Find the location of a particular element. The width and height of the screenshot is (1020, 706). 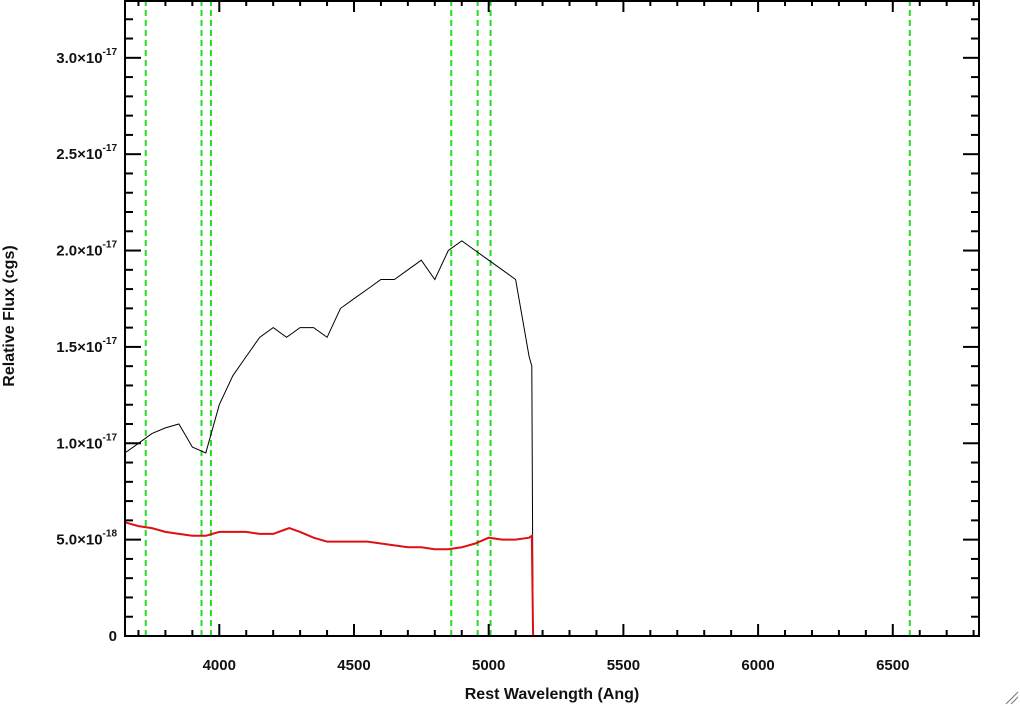

x-axis-title: Rest Wavelength (Ang) is located at coordinates (552, 694).